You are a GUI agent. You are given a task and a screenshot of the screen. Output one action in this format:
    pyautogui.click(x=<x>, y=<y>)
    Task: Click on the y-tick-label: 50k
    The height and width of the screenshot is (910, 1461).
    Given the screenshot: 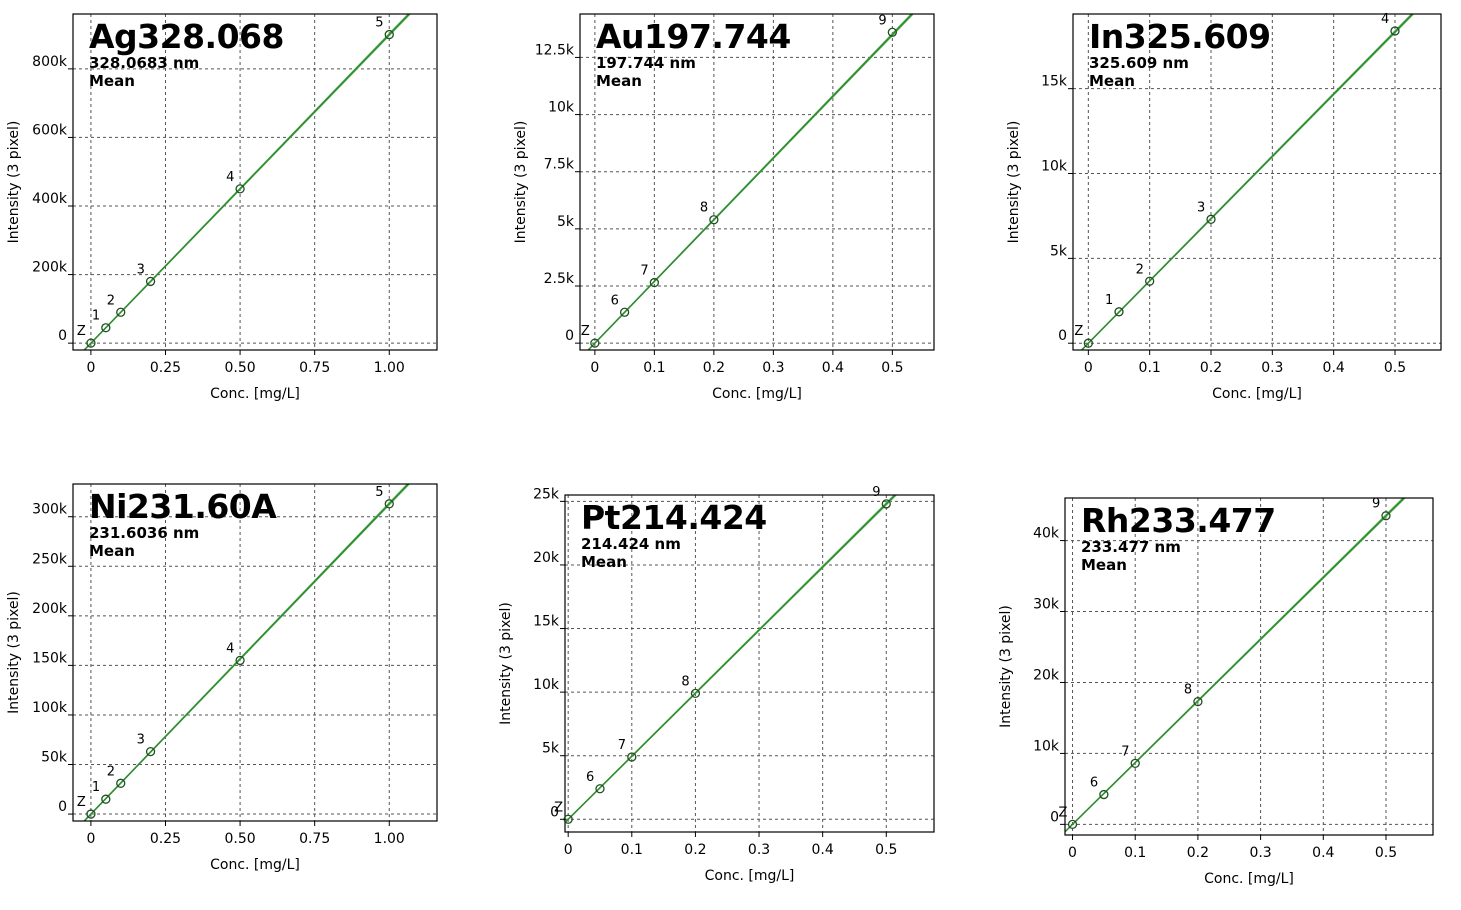 What is the action you would take?
    pyautogui.click(x=54, y=758)
    